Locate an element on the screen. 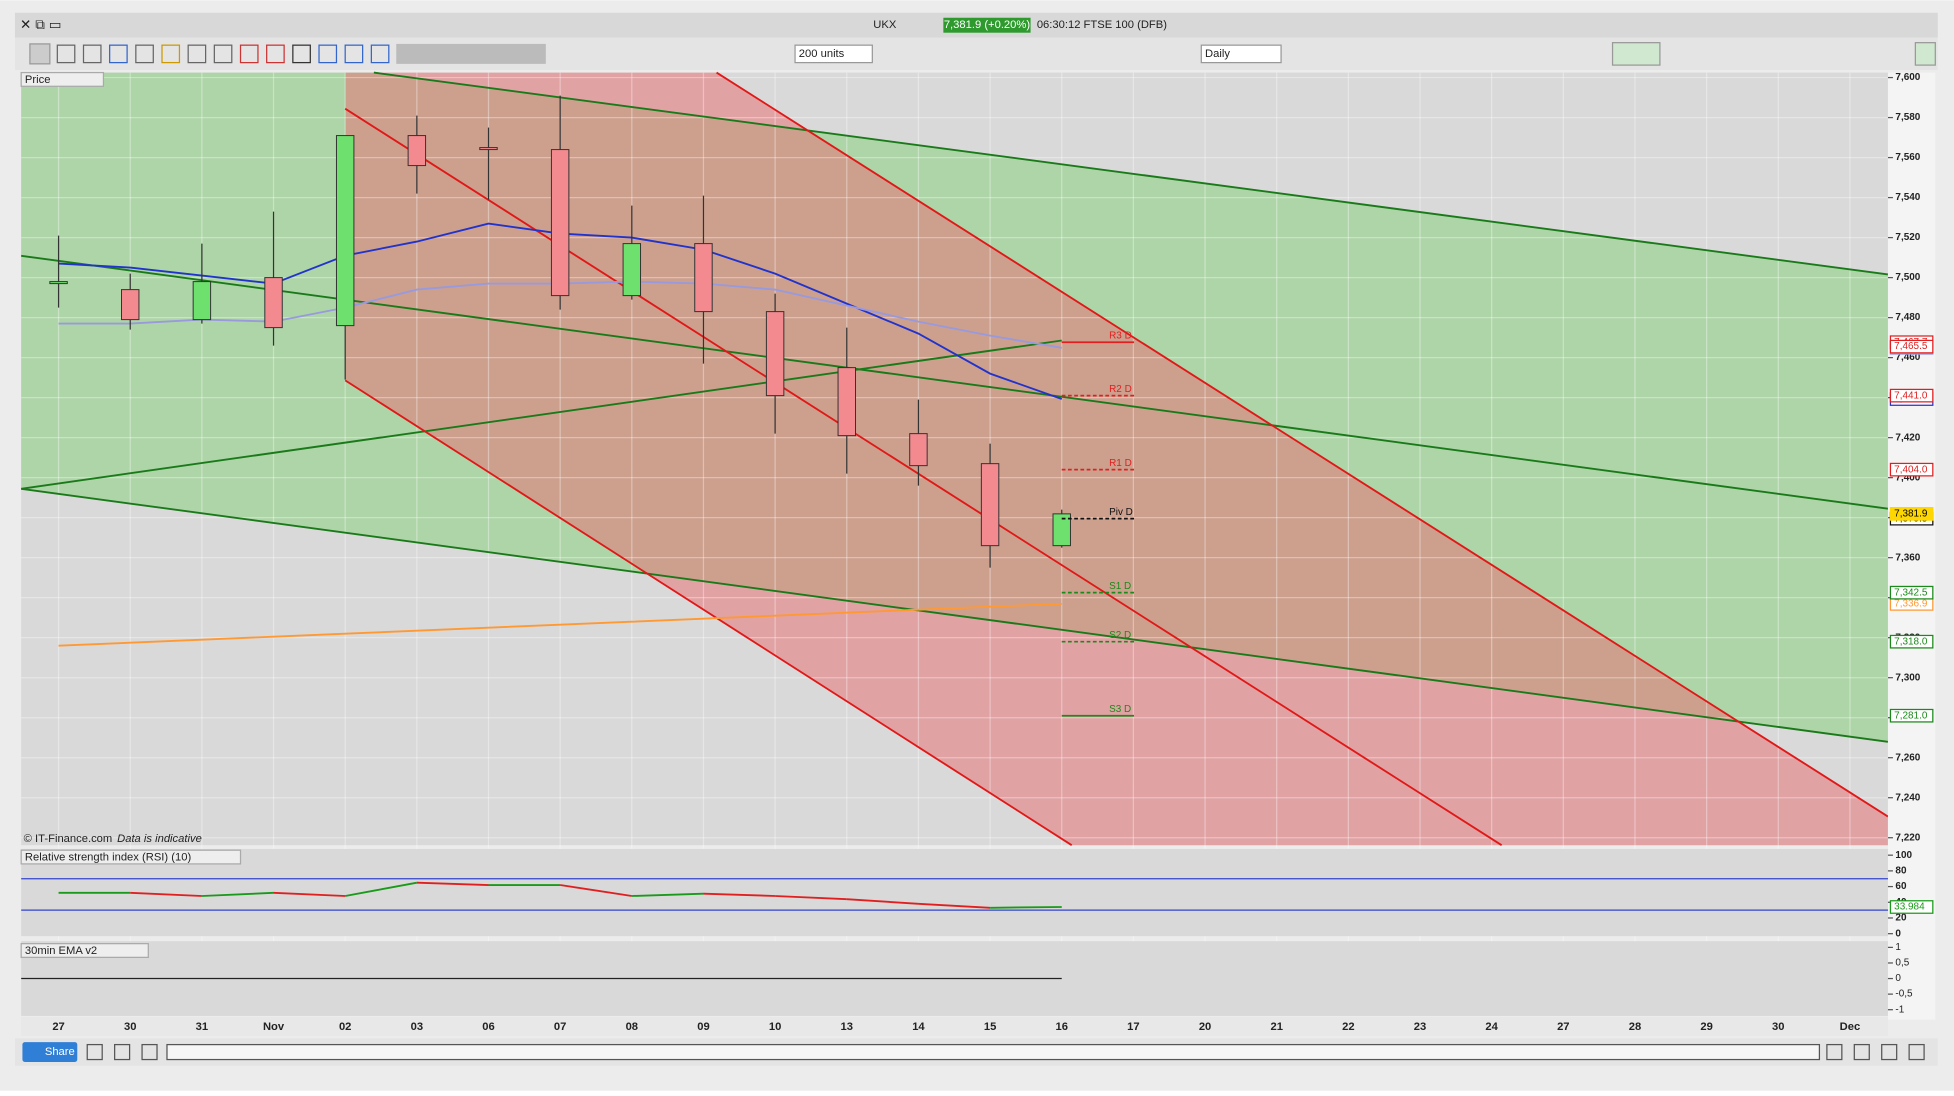  x-tick-label: 23 is located at coordinates (1420, 1027).